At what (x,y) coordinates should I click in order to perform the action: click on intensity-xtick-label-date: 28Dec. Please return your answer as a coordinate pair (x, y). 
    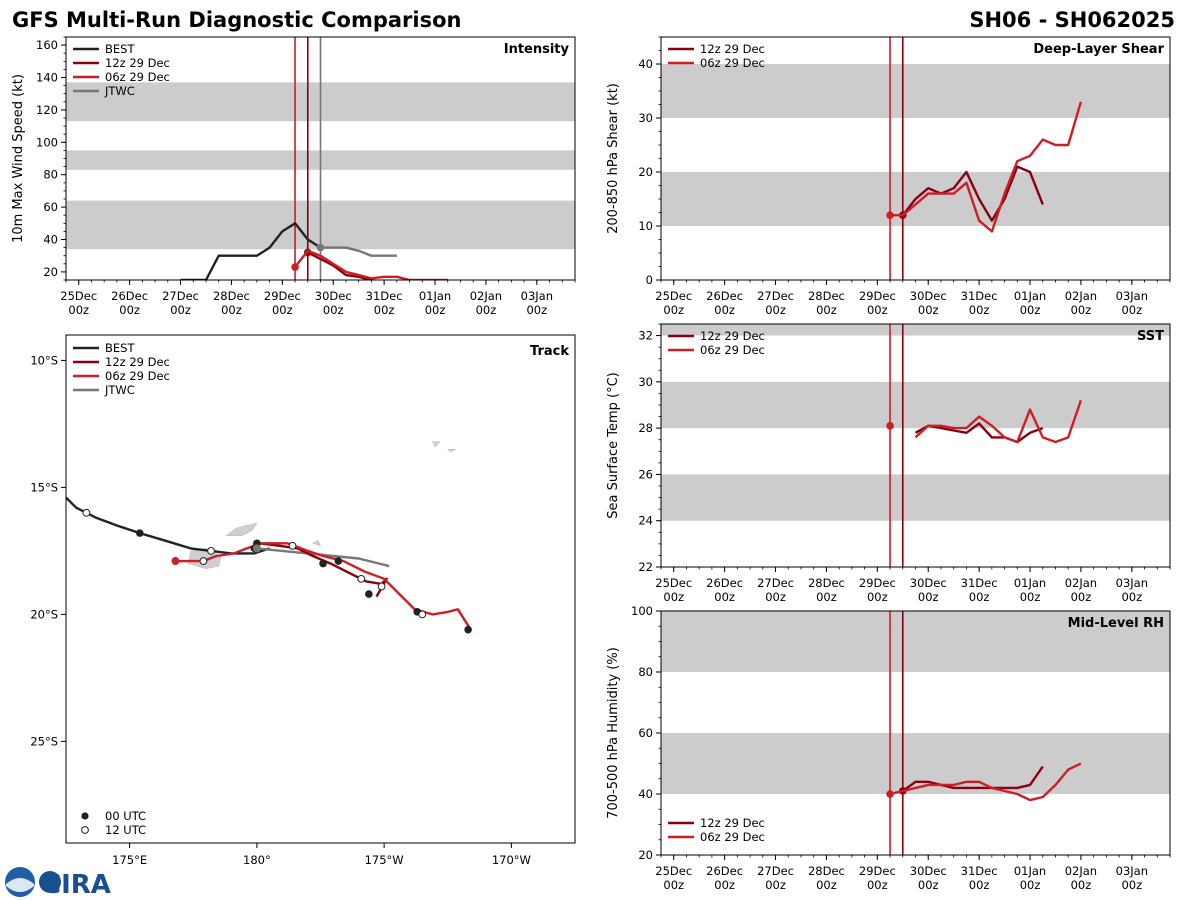
    Looking at the image, I should click on (231, 296).